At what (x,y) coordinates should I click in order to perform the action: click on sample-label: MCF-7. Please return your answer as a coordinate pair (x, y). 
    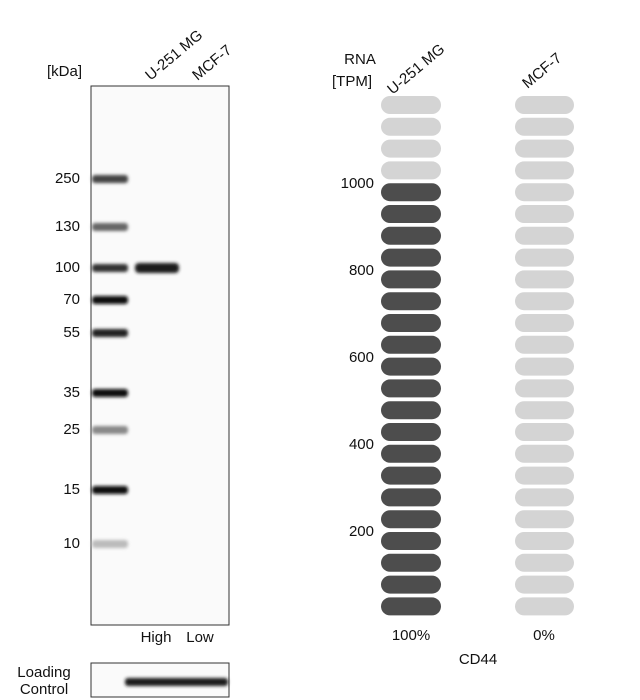
    Looking at the image, I should click on (542, 71).